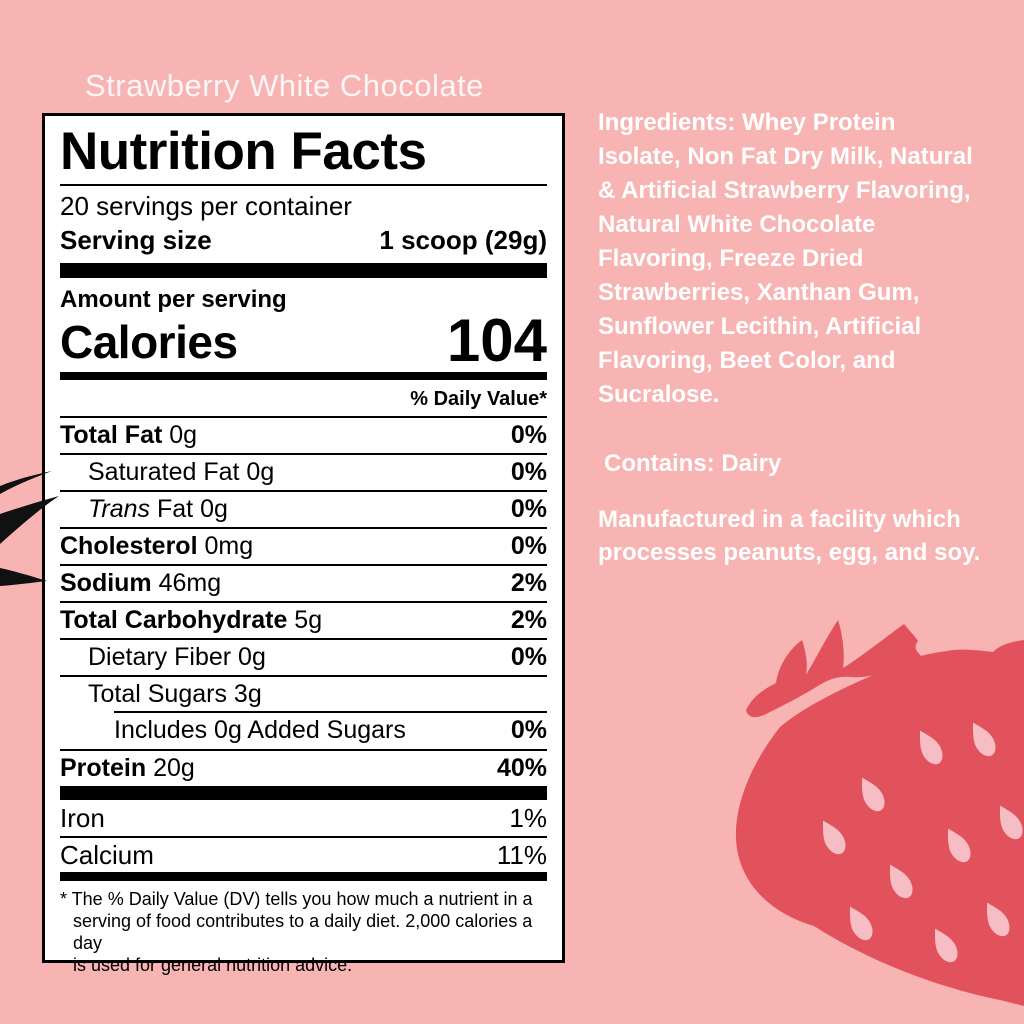  Describe the element at coordinates (737, 224) in the screenshot. I see `ingredient-line: Natural White Chocolate` at that location.